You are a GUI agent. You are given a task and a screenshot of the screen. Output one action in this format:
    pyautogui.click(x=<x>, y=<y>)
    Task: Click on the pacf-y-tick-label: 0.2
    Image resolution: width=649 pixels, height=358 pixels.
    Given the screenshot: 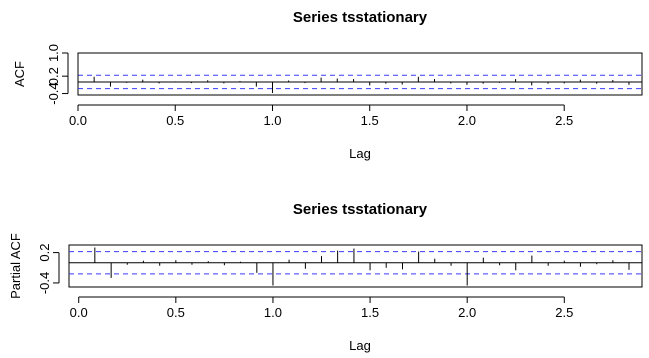 What is the action you would take?
    pyautogui.click(x=44, y=253)
    